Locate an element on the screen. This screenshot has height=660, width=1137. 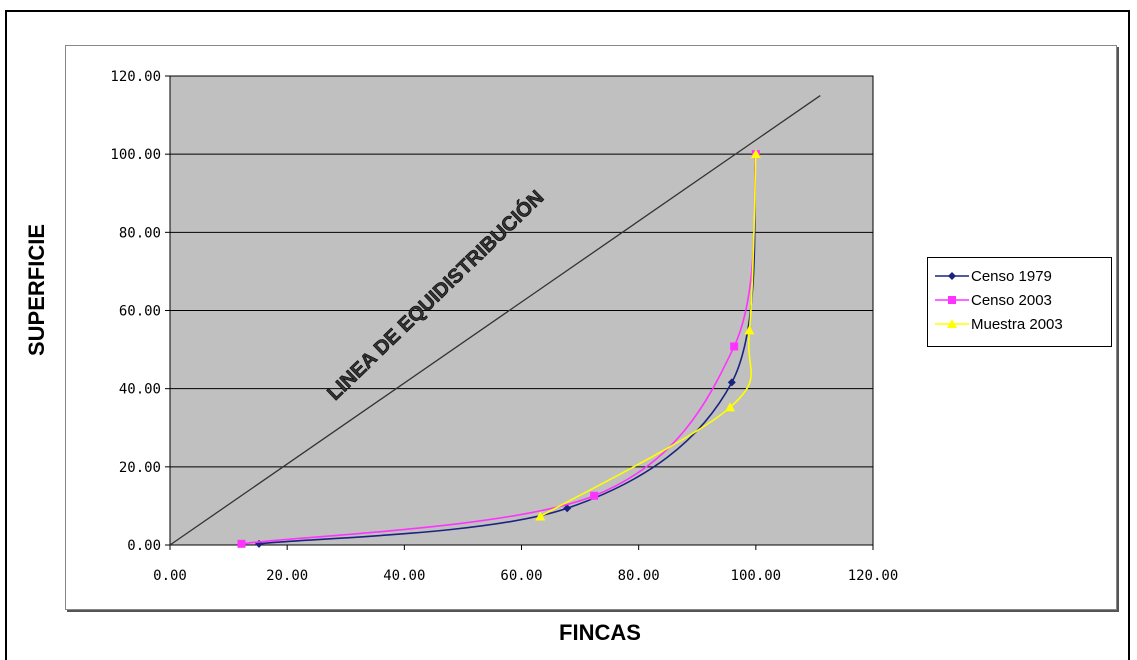
x-axis-title: FINCAS is located at coordinates (600, 632).